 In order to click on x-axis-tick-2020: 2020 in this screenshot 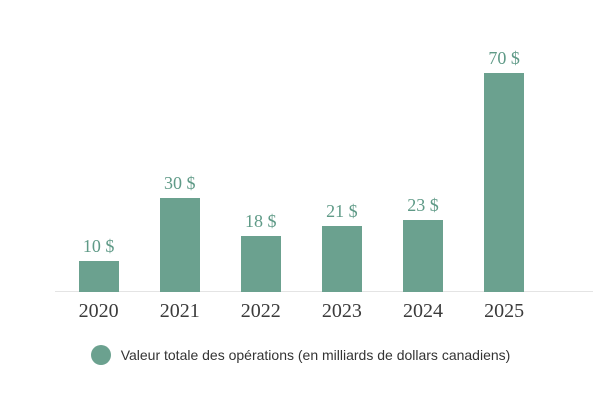, I will do `click(98, 311)`.